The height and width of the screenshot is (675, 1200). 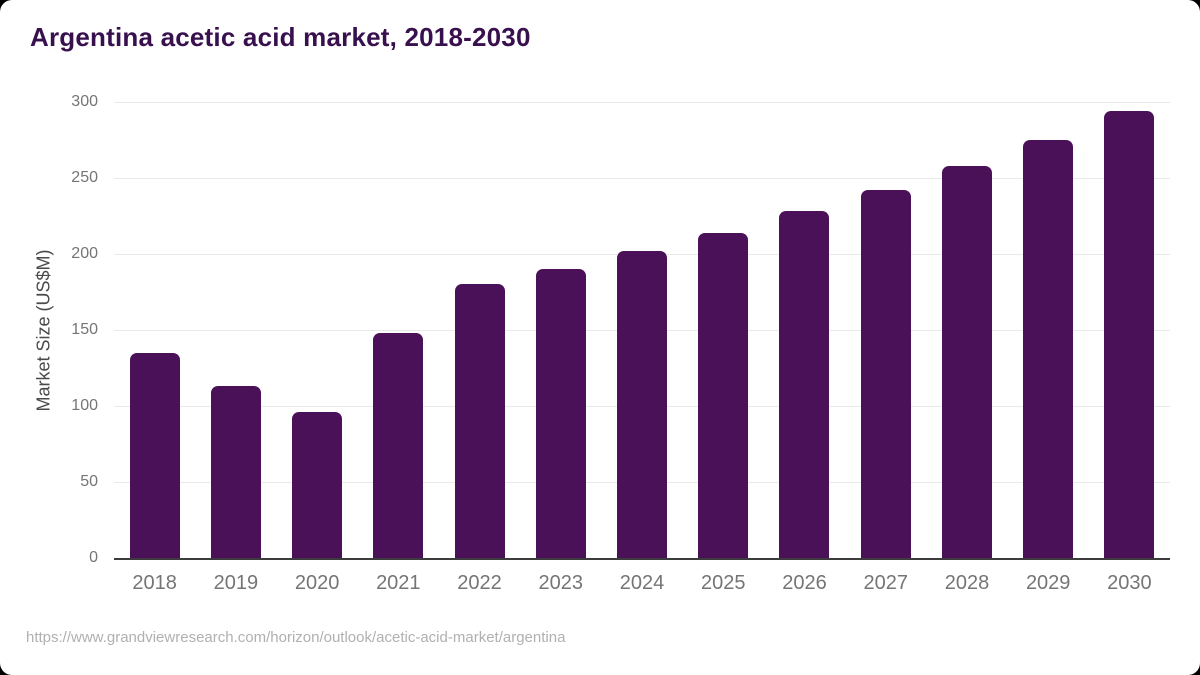 What do you see at coordinates (885, 583) in the screenshot?
I see `x-tick-2027: 2027` at bounding box center [885, 583].